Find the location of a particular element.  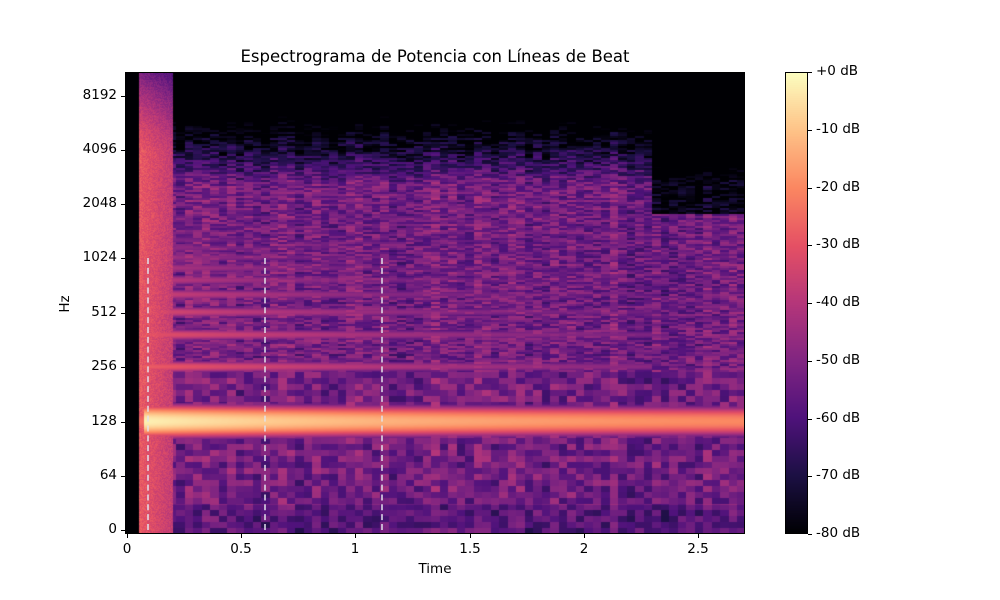

y-tick-label: 128 is located at coordinates (104, 421).